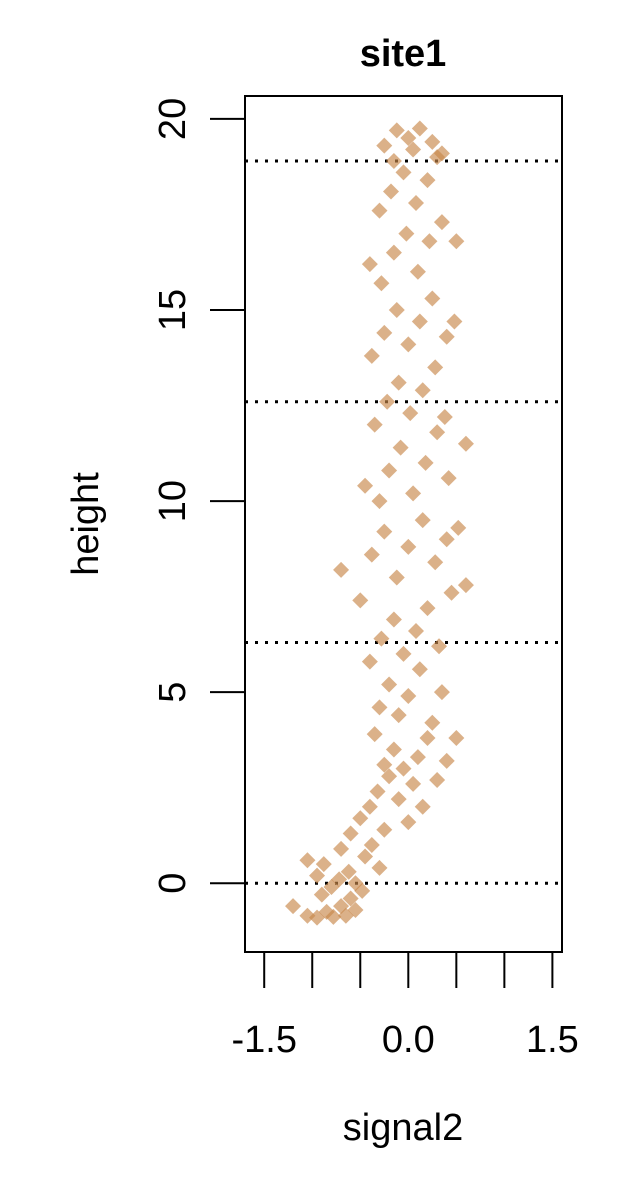  I want to click on y-tick-label: 20, so click(173, 119).